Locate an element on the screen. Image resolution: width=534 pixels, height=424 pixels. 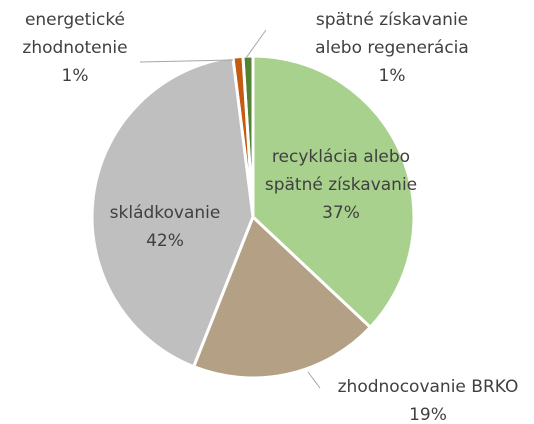
category-label: skládkovanie is located at coordinates (165, 213).